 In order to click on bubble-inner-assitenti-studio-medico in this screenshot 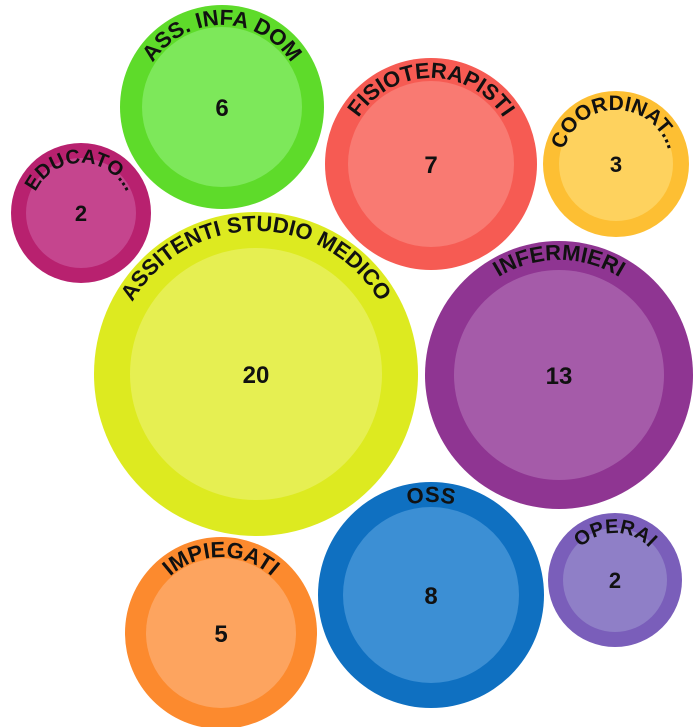, I will do `click(256, 374)`.